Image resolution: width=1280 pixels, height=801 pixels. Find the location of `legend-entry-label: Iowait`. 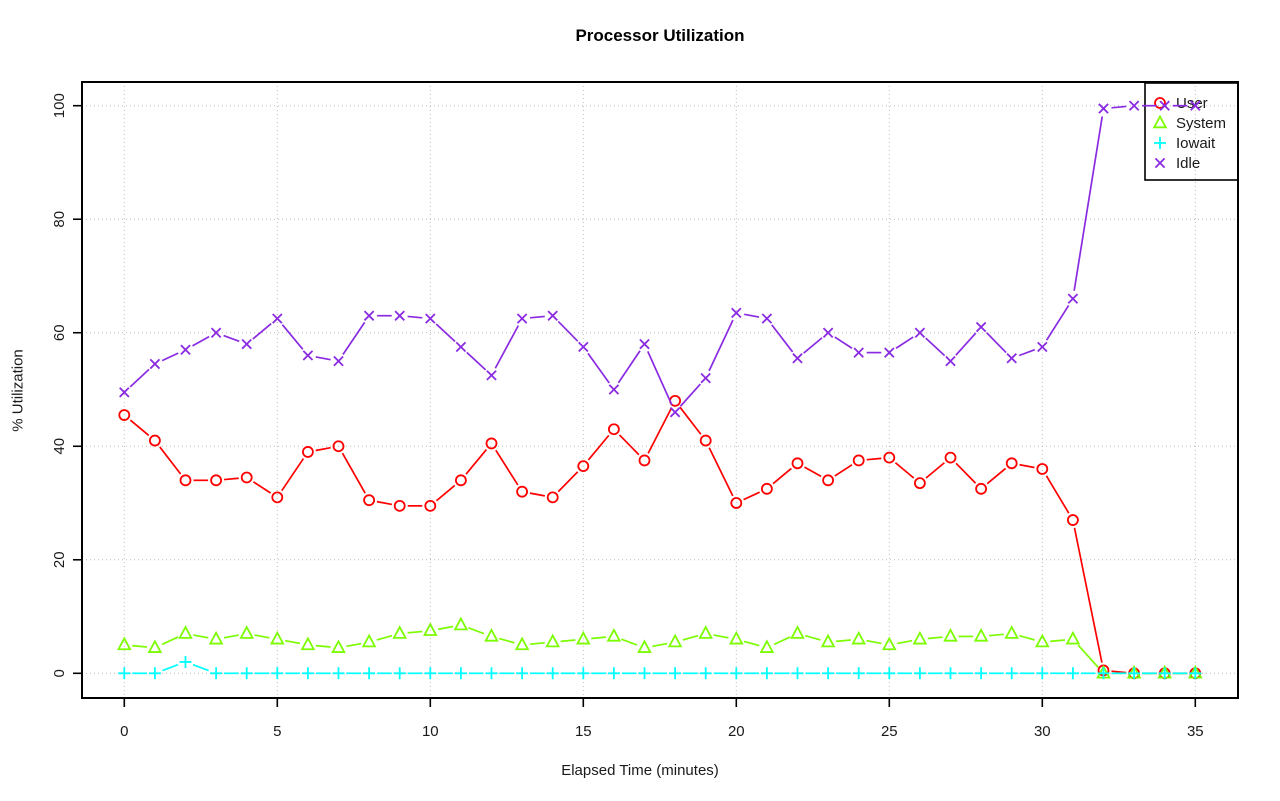

legend-entry-label: Iowait is located at coordinates (1196, 143).